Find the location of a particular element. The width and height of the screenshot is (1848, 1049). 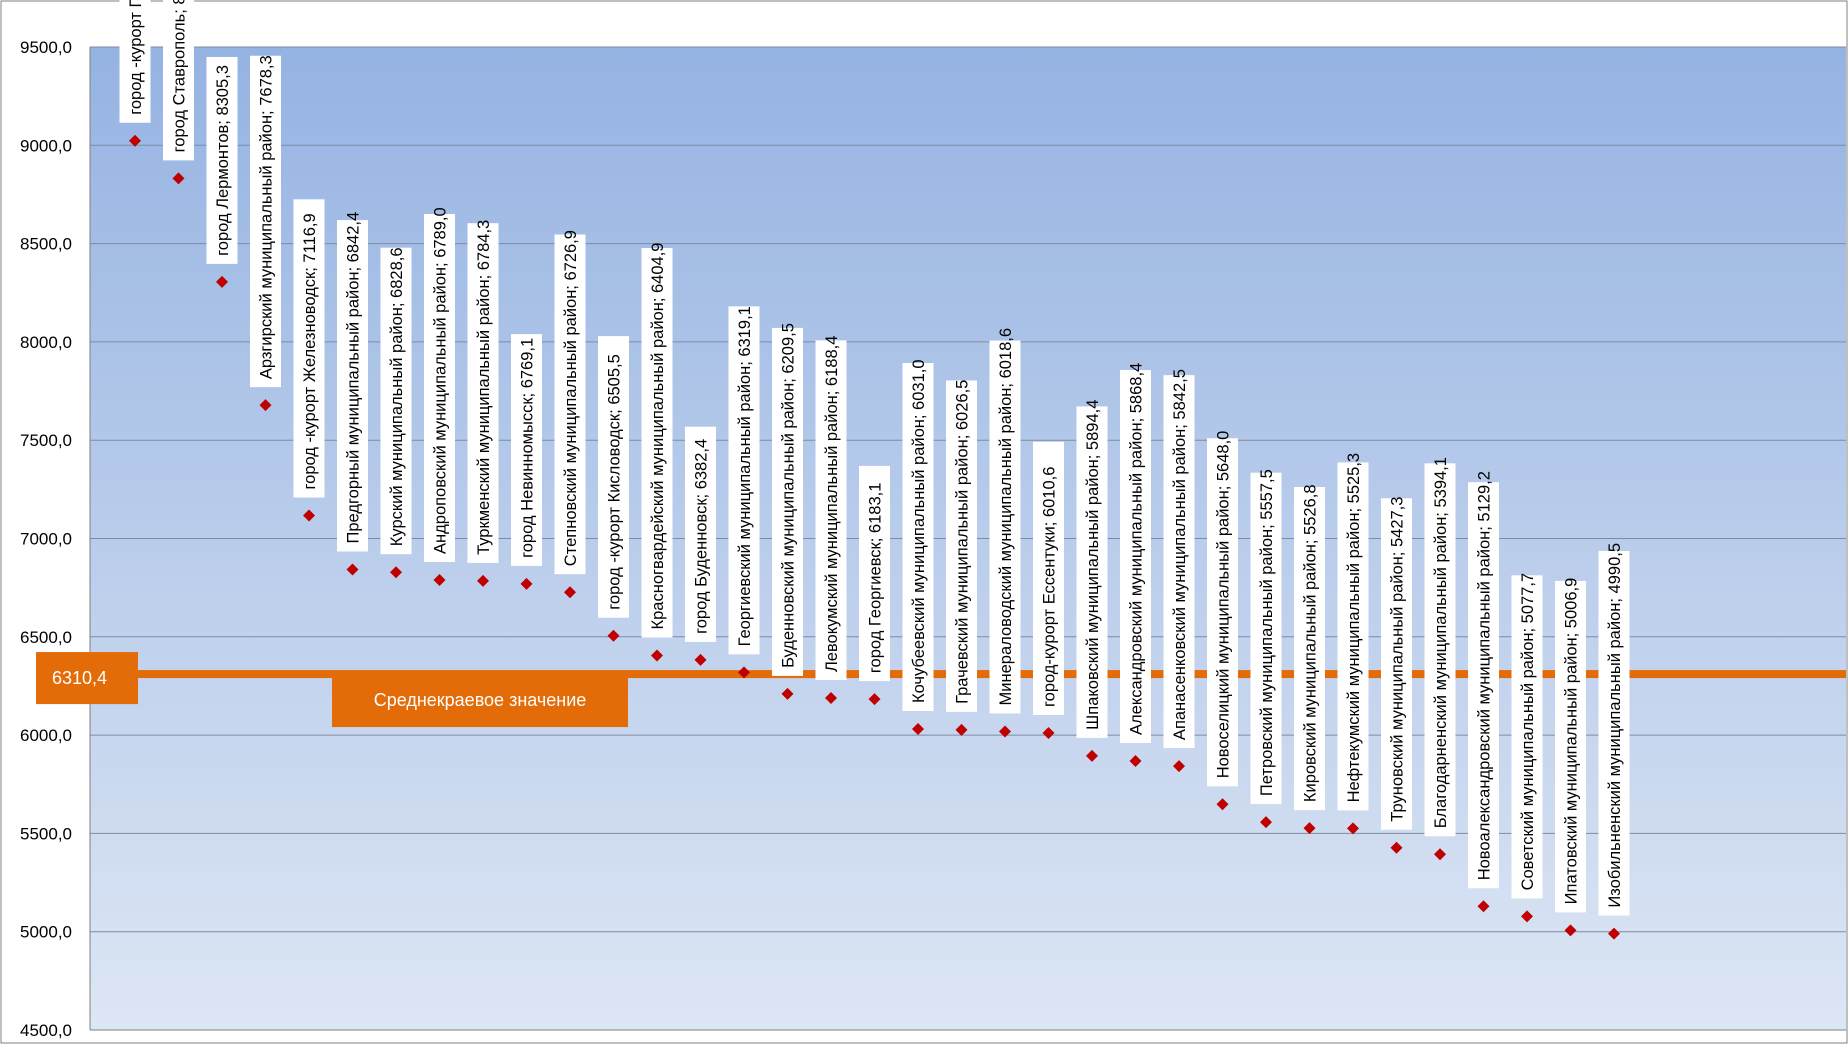

y-tick-label: 5000,0 is located at coordinates (46, 932).